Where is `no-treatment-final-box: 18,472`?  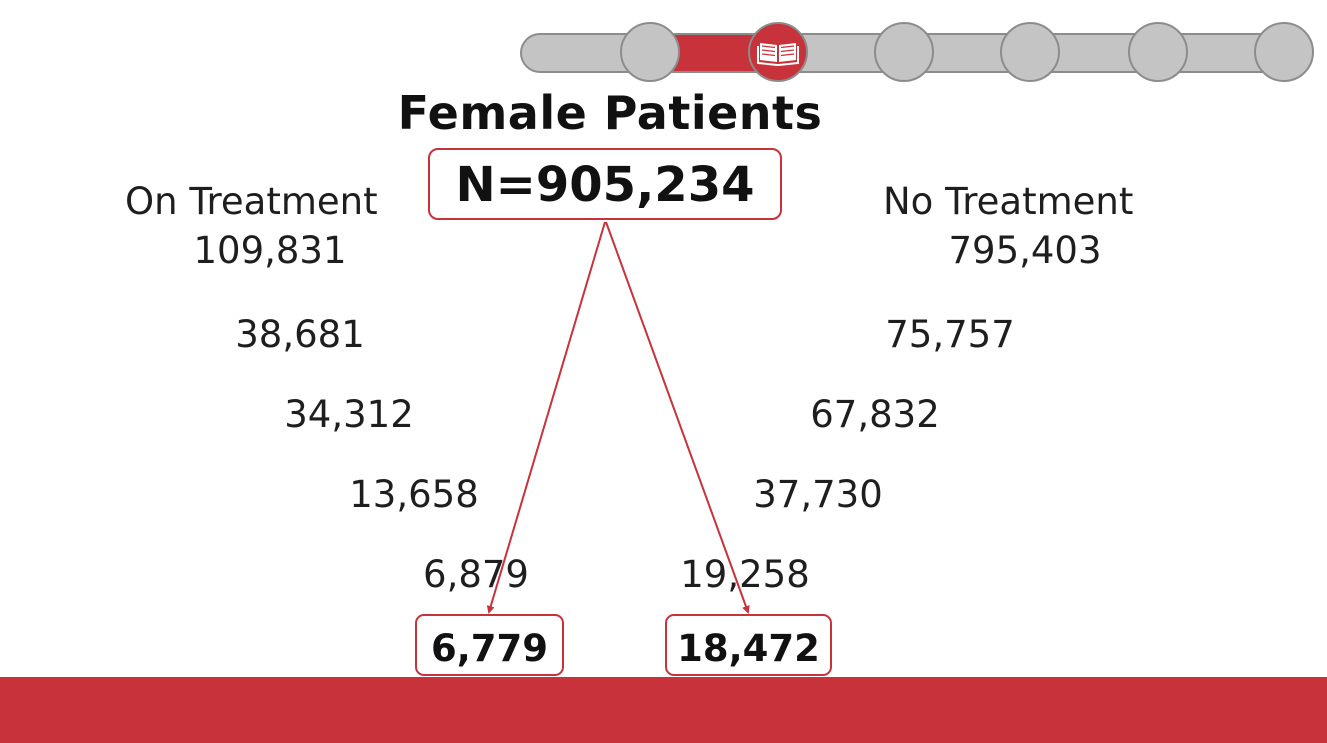
no-treatment-final-box: 18,472 is located at coordinates (748, 645).